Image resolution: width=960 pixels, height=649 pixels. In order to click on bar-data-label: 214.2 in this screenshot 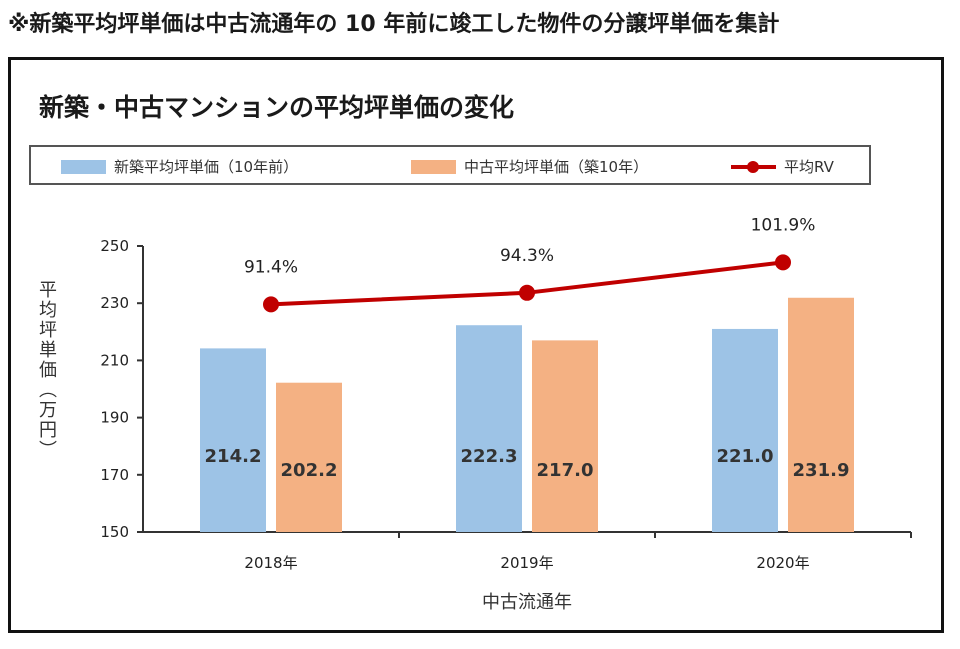, I will do `click(233, 456)`.